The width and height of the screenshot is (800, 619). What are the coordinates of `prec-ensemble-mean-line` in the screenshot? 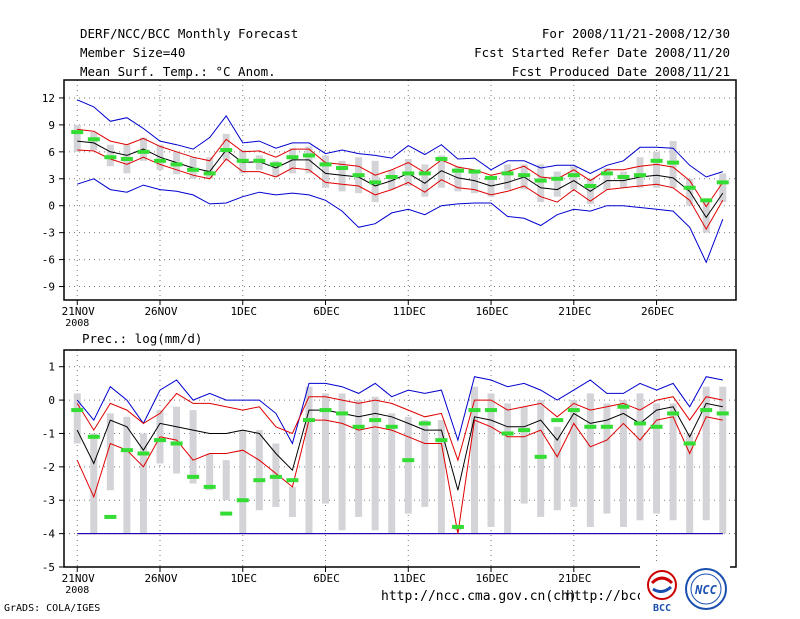 It's located at (399, 446).